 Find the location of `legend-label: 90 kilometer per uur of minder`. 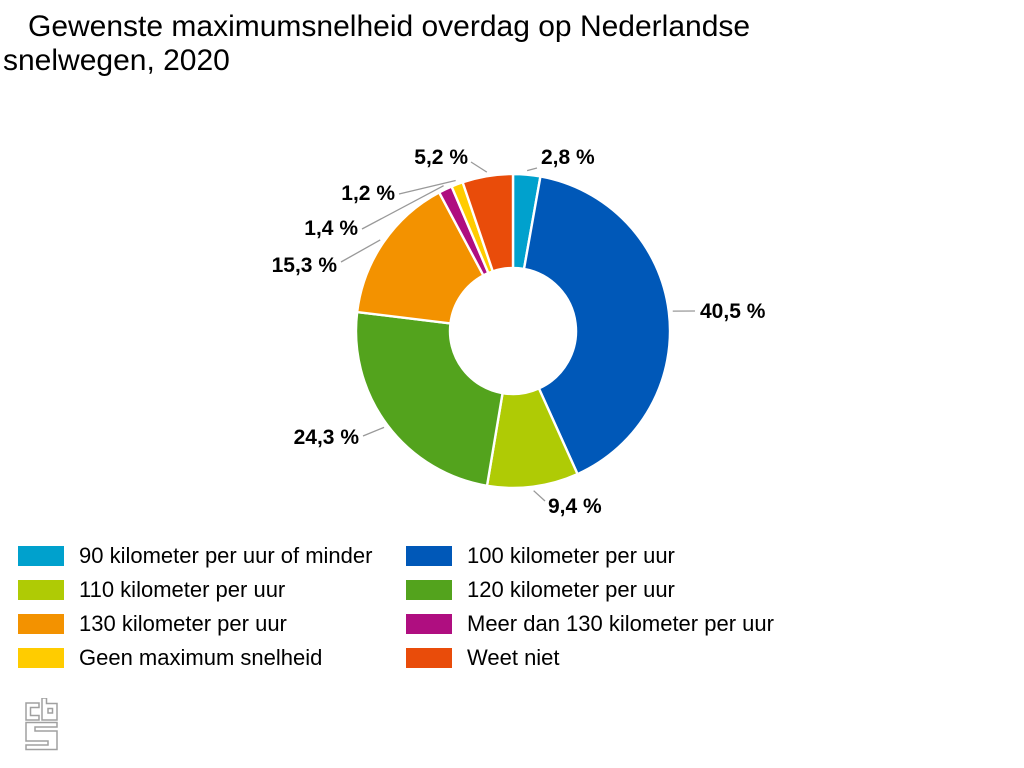

legend-label: 90 kilometer per uur of minder is located at coordinates (226, 555).